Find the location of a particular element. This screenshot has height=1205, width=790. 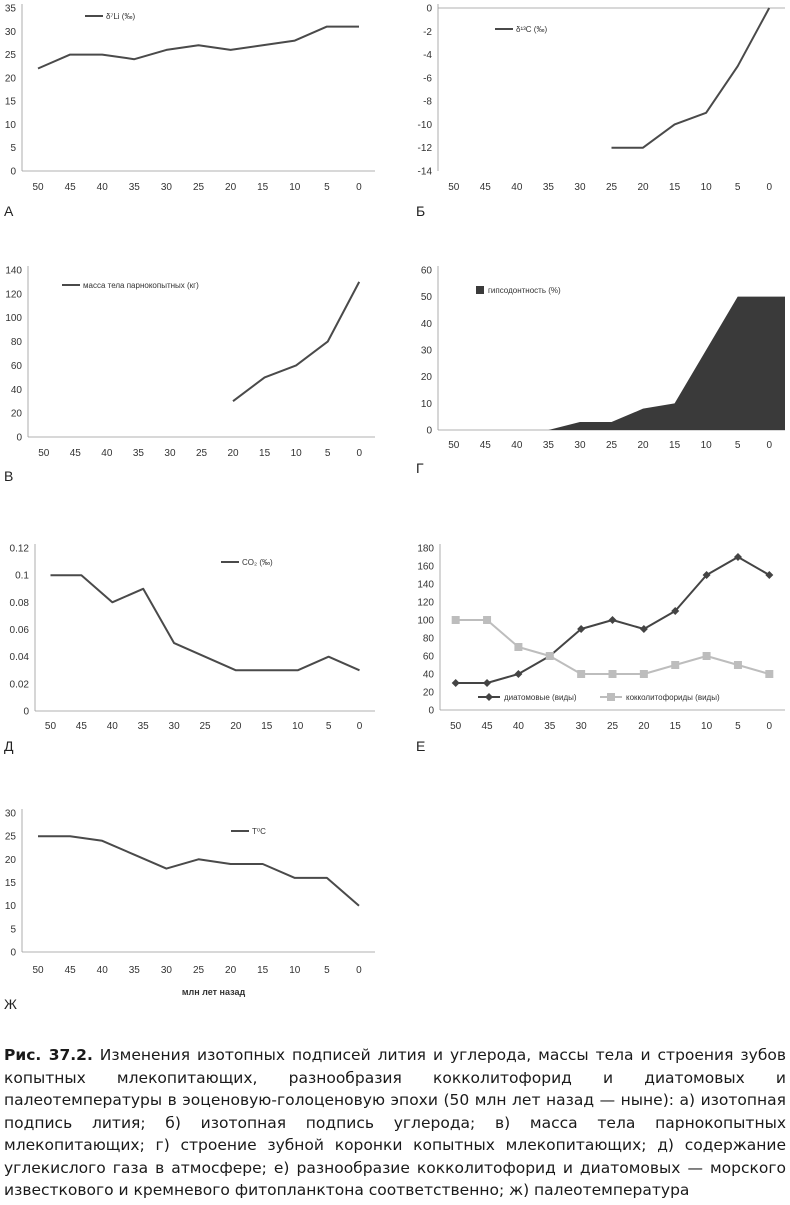

legend-label: CO₂ (‰) is located at coordinates (257, 562).